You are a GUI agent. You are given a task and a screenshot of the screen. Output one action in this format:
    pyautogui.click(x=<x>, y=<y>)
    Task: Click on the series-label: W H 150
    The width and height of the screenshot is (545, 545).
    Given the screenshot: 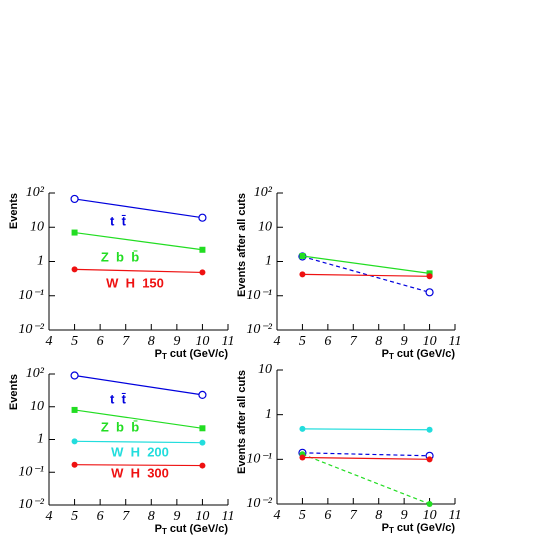 What is the action you would take?
    pyautogui.click(x=135, y=282)
    